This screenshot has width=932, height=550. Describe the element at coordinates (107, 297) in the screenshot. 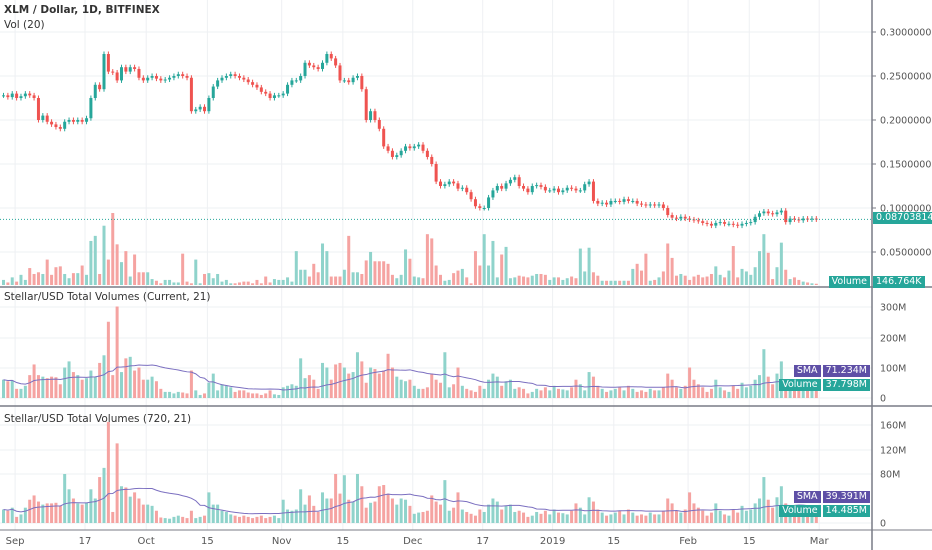

I see `pane-current-title: Stellar/USD Total Volumes (Current, 21)` at that location.